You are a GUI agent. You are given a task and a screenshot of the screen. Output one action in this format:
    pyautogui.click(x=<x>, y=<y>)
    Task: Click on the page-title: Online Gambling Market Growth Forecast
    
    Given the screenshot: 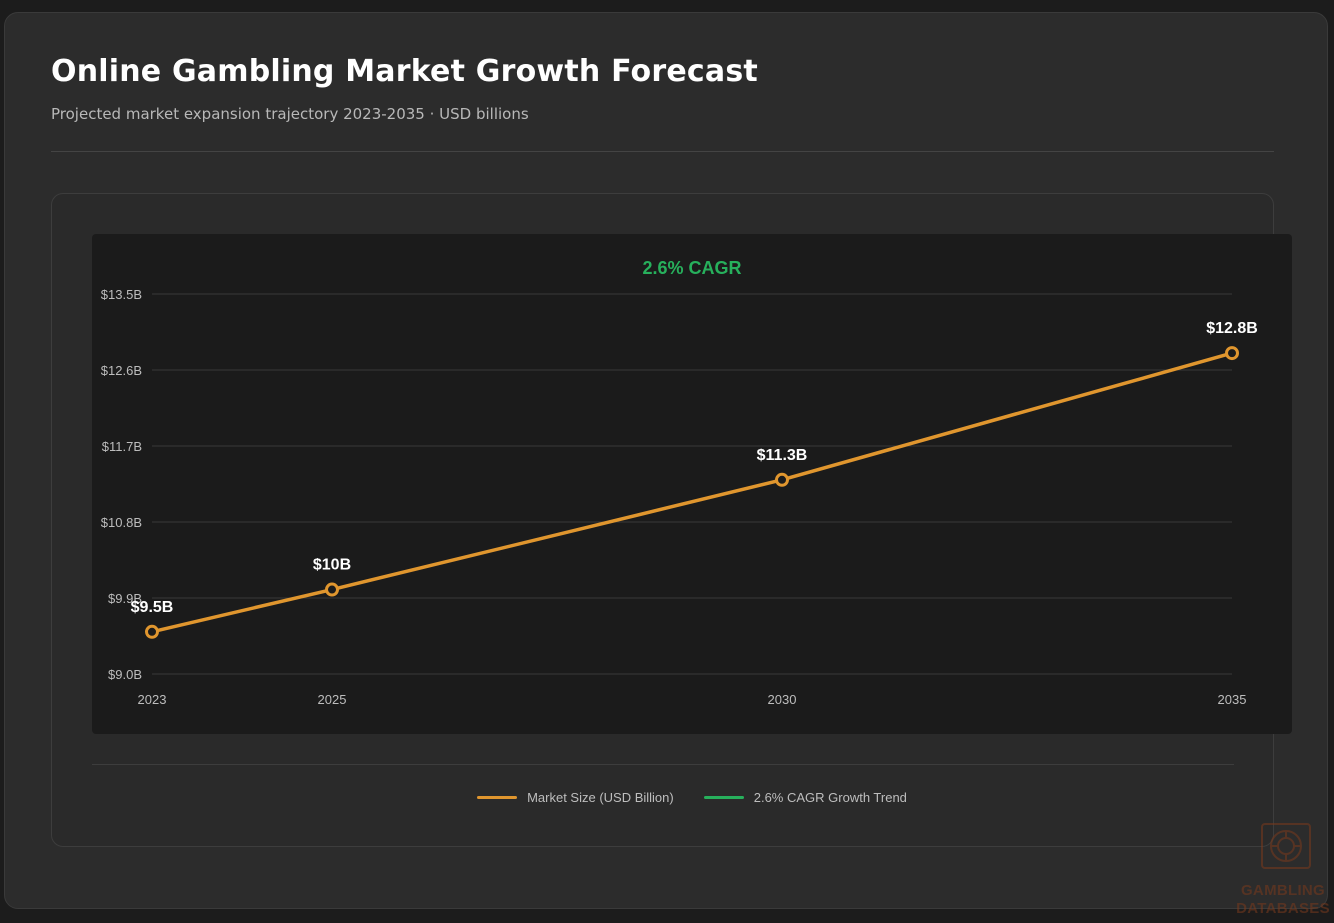 What is the action you would take?
    pyautogui.click(x=404, y=71)
    